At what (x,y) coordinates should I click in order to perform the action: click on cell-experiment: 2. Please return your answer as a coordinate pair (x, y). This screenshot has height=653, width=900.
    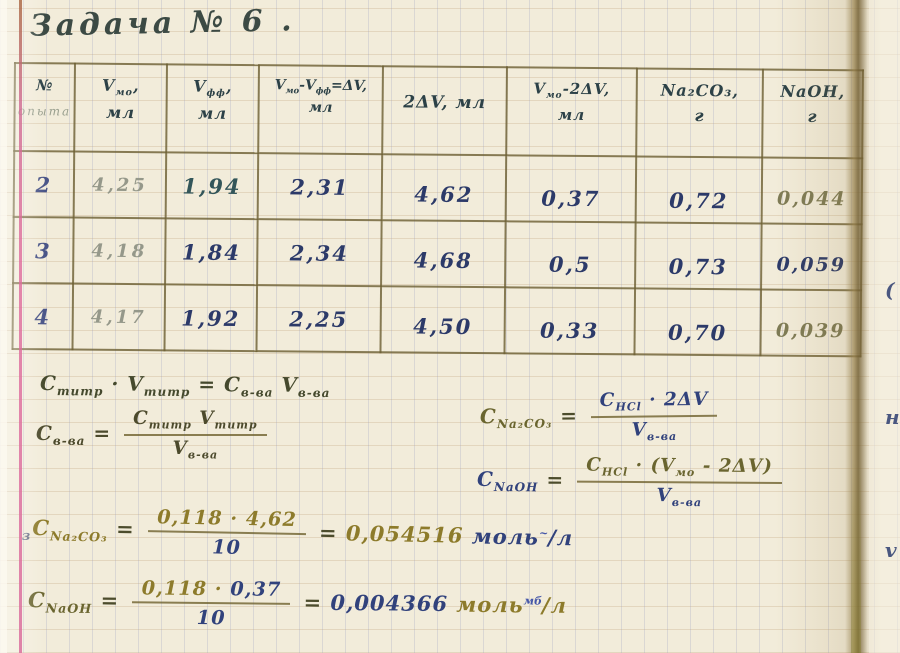
    Looking at the image, I should click on (44, 184).